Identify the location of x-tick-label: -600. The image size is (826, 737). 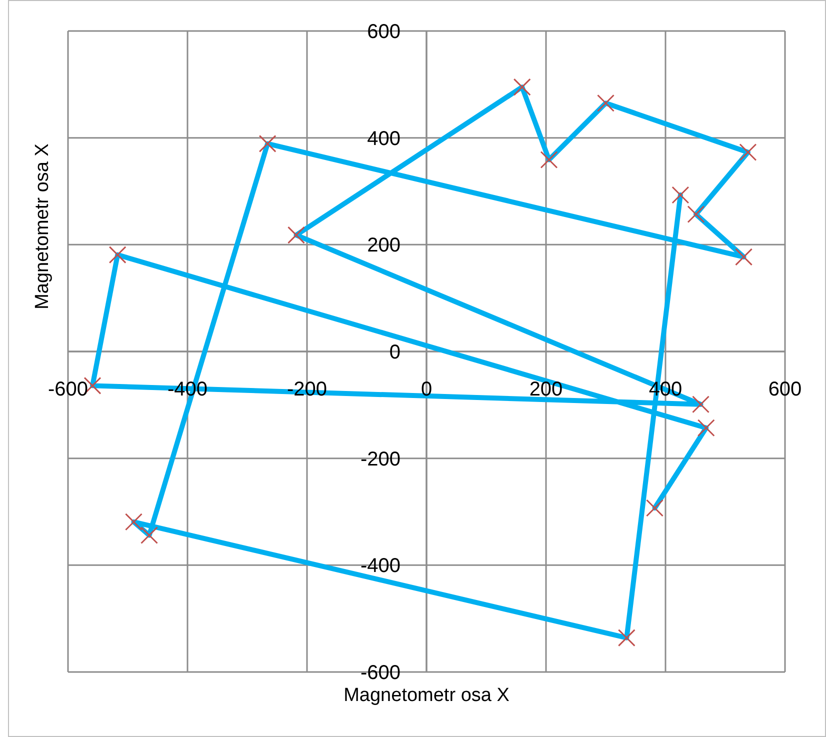
(68, 389).